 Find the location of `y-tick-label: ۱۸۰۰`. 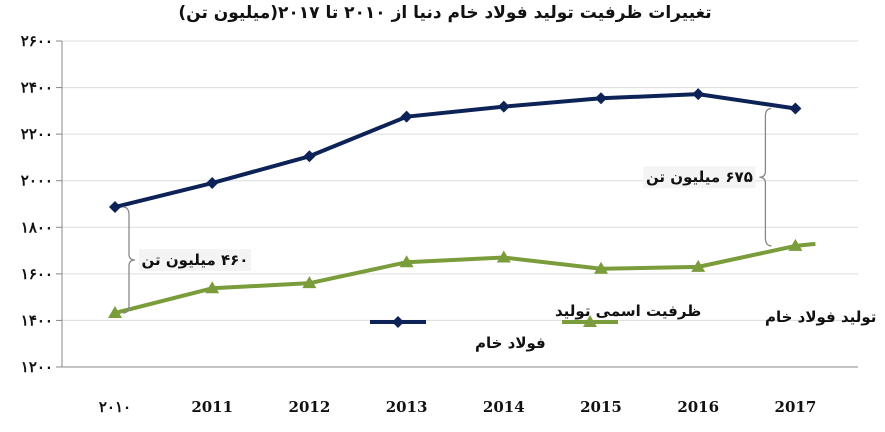

y-tick-label: ۱۸۰۰ is located at coordinates (37, 227).